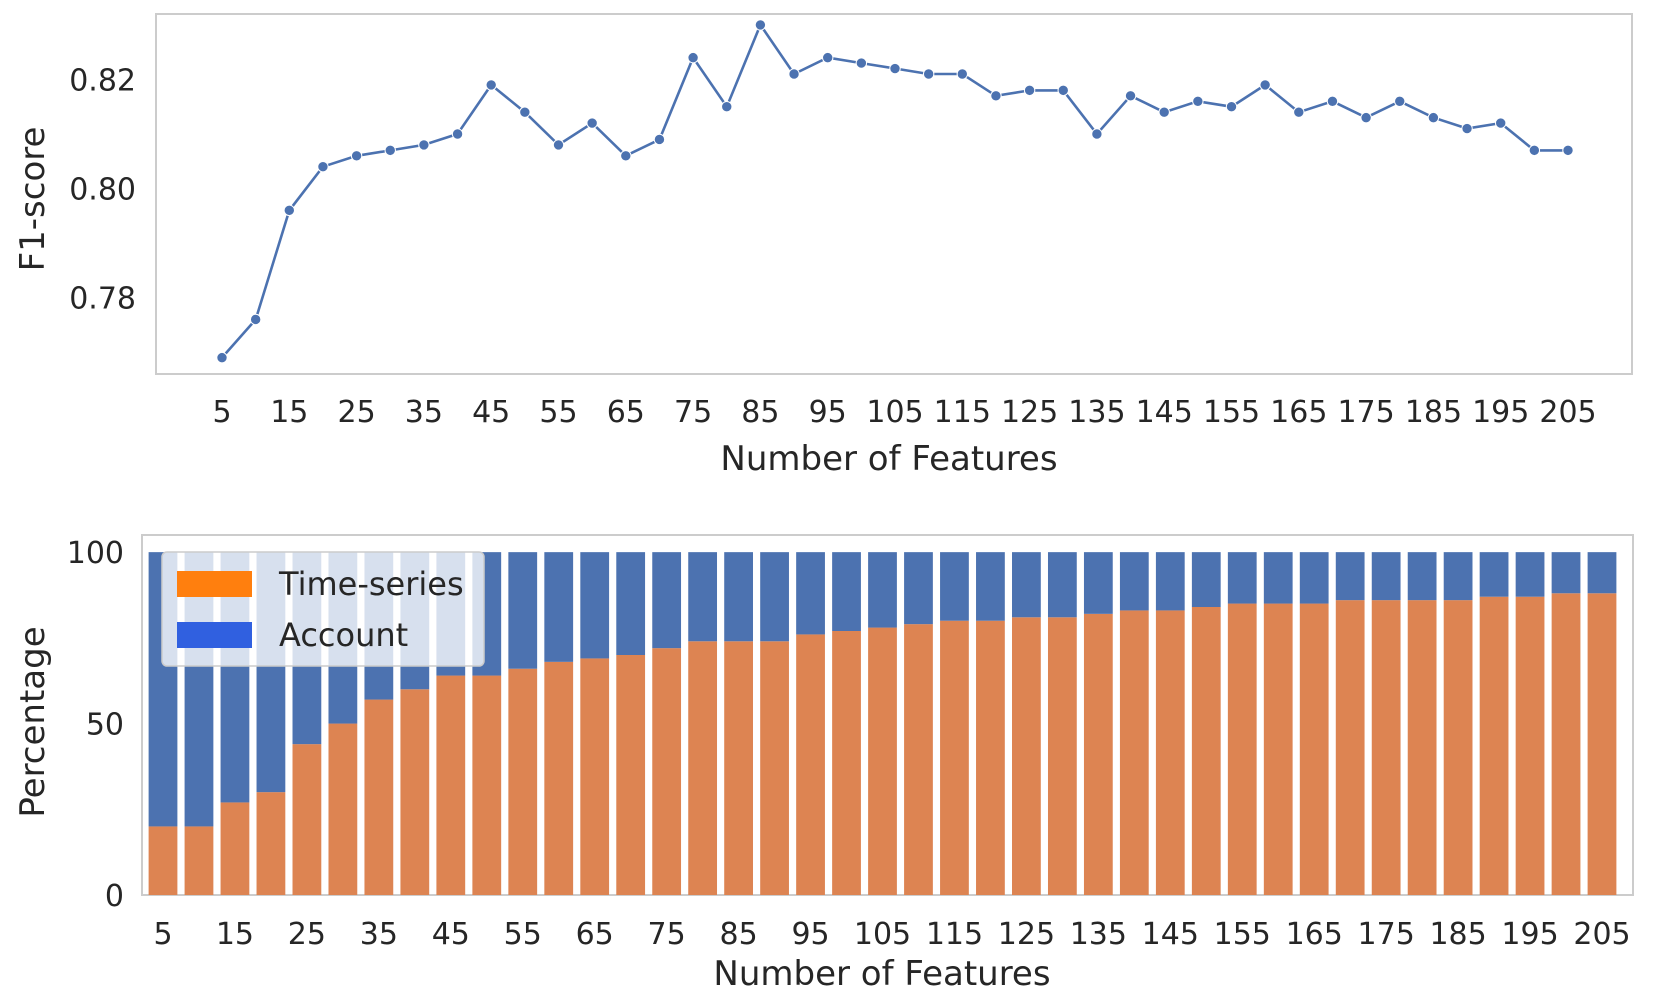  Describe the element at coordinates (102, 80) in the screenshot. I see `f1-y-tick-0.82: 0.82` at that location.